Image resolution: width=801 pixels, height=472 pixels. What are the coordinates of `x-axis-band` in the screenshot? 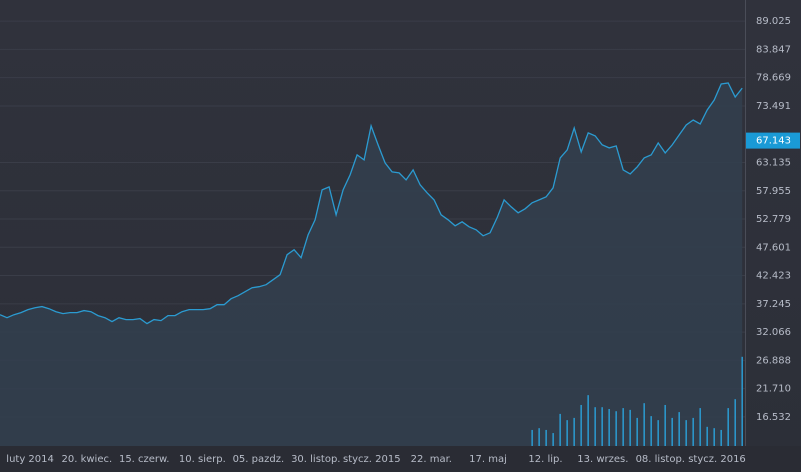 It's located at (400, 459).